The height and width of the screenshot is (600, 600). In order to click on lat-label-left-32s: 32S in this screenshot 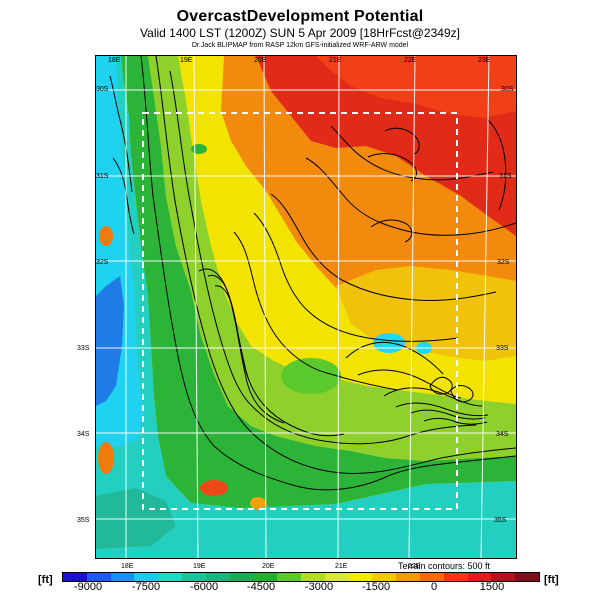, I will do `click(102, 262)`.